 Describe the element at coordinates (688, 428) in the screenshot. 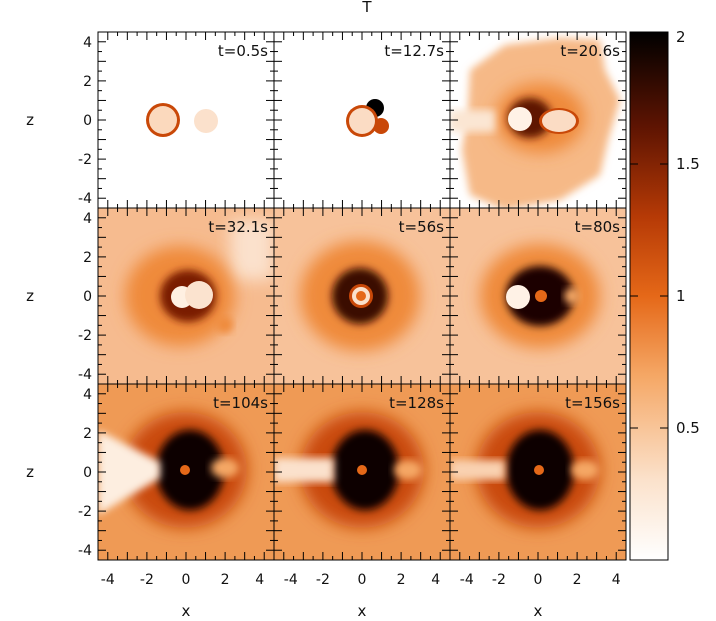

I see `colorbar-tick-label: 0.5` at that location.